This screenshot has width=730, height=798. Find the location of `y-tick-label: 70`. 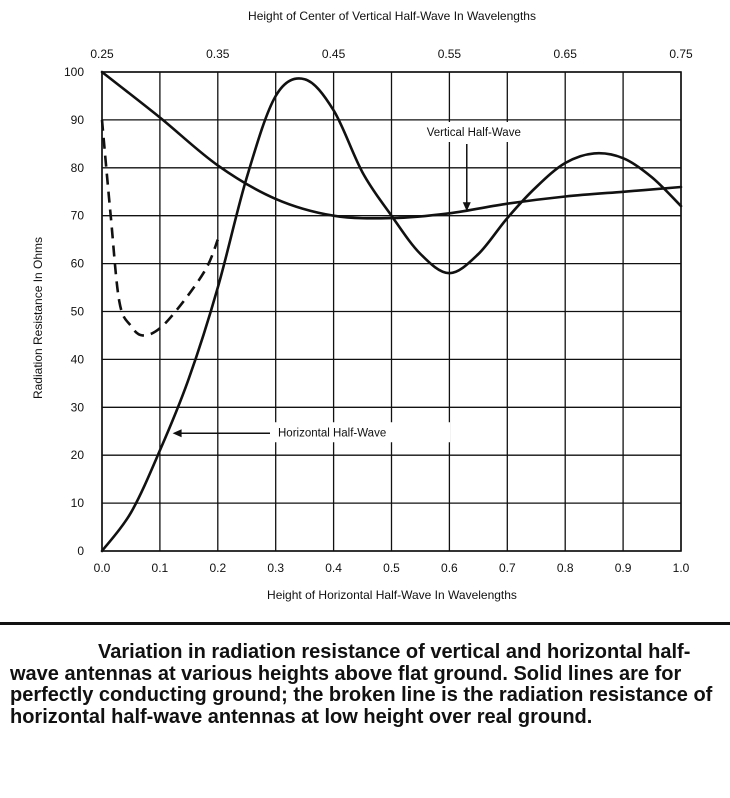

y-tick-label: 70 is located at coordinates (78, 216).